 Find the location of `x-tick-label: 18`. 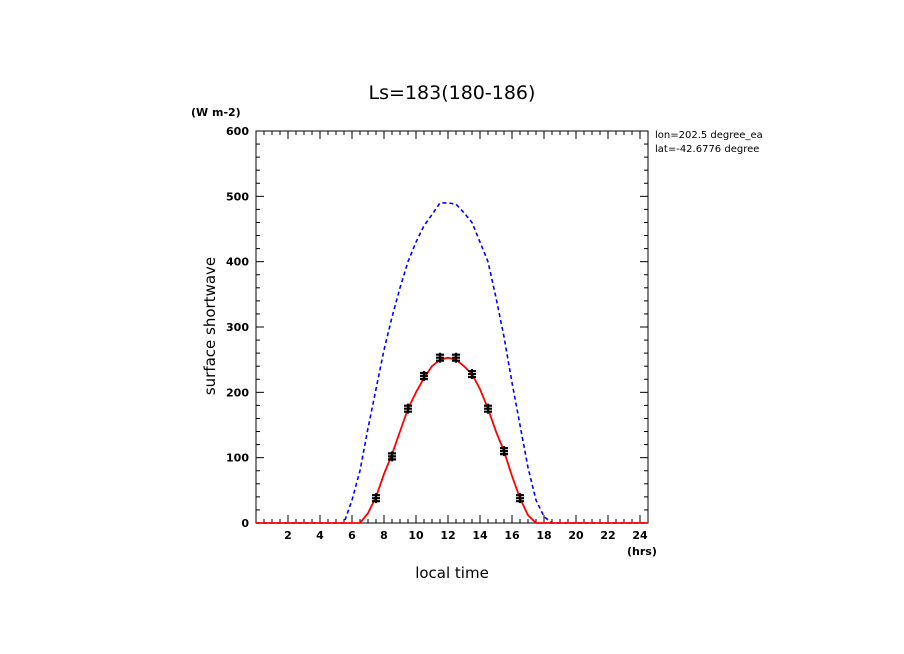

x-tick-label: 18 is located at coordinates (543, 535).